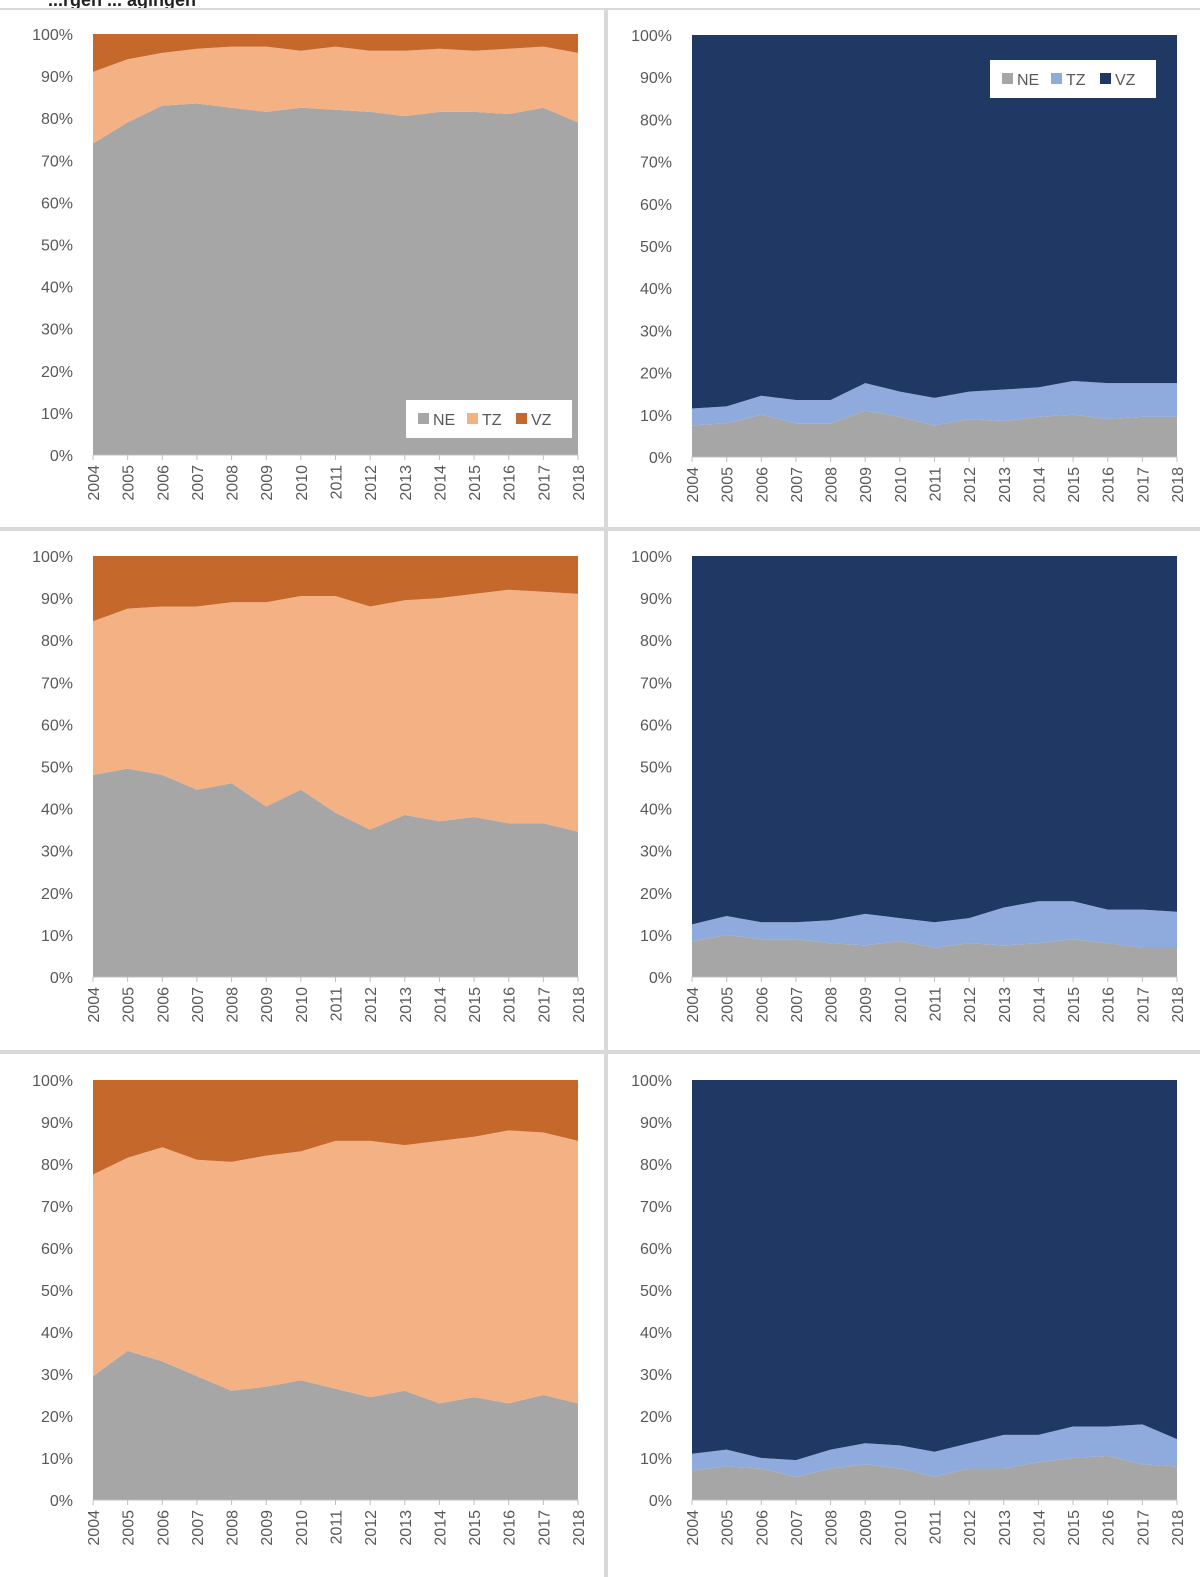 This screenshot has width=1200, height=1577. I want to click on y-tick-label: 100%, so click(651, 557).